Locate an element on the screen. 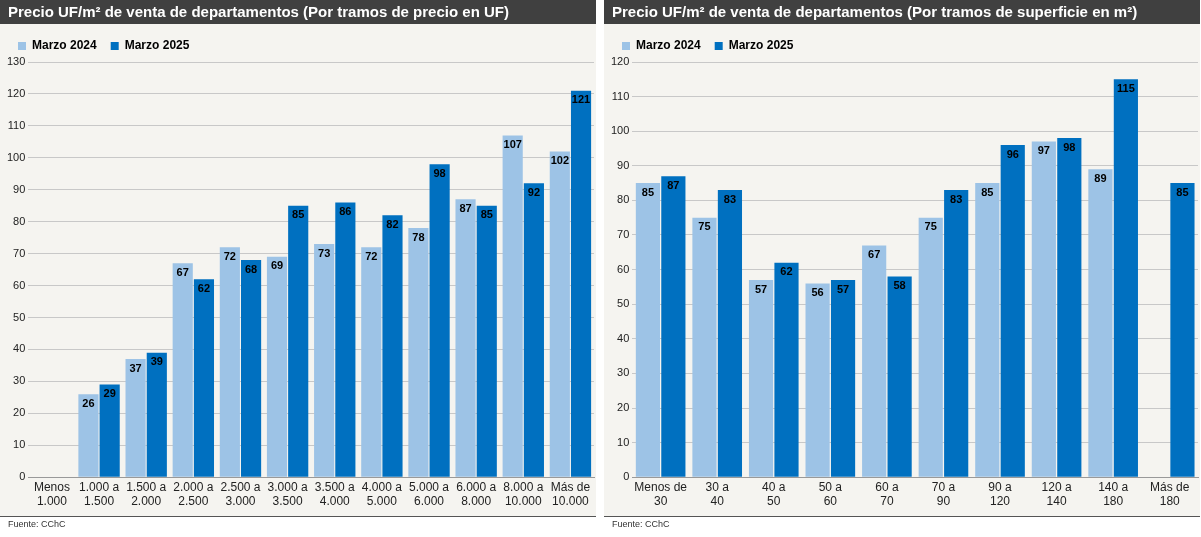 Image resolution: width=1201 pixels, height=537 pixels. data-label: 97 is located at coordinates (1043, 150).